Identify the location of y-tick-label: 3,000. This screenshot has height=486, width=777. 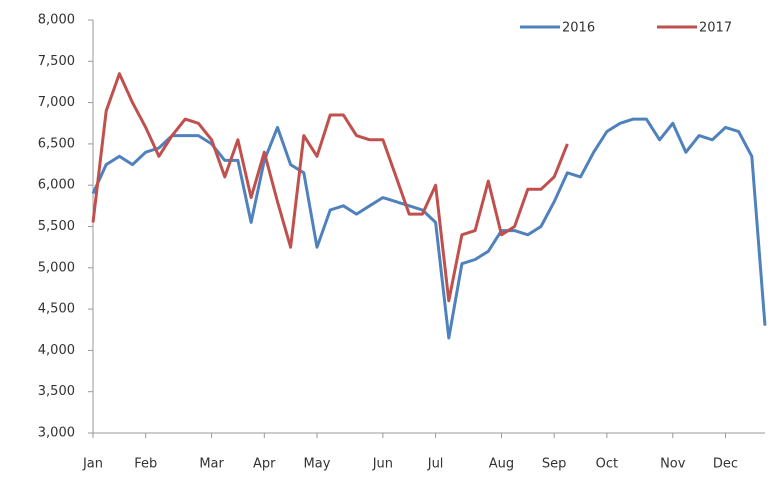
(56, 433).